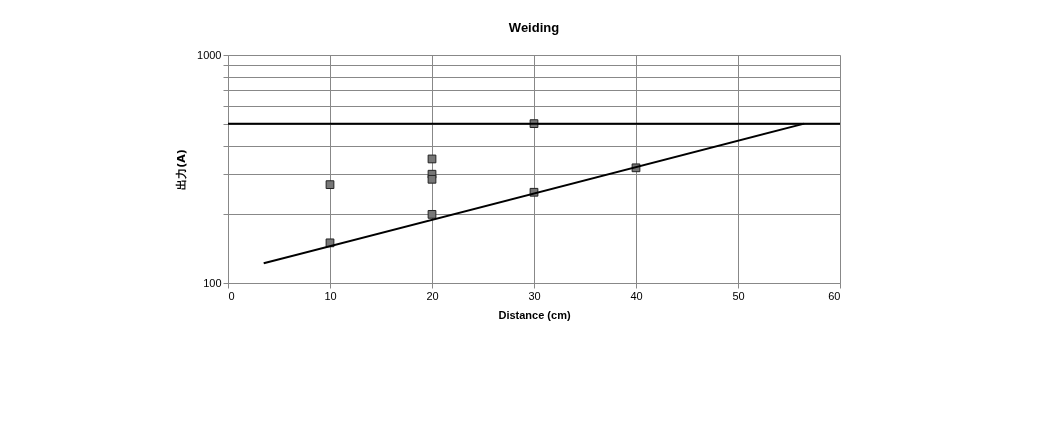 This screenshot has height=429, width=1043. I want to click on chart-title: Weiding, so click(534, 27).